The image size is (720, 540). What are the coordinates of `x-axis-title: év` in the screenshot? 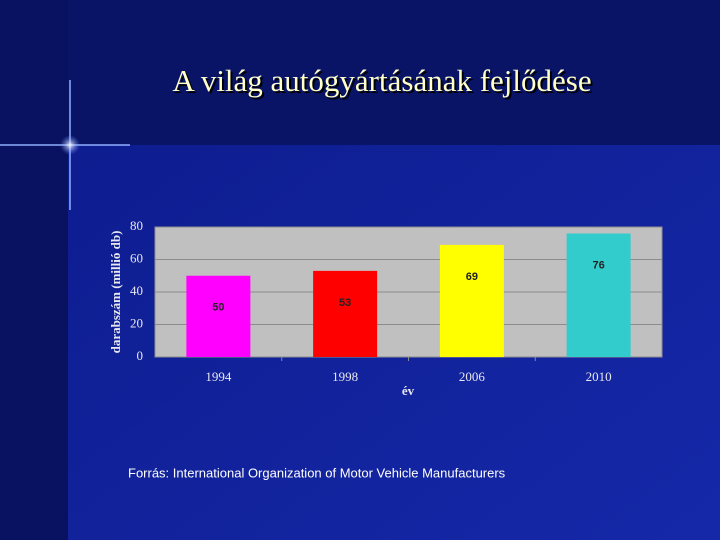 It's located at (408, 390).